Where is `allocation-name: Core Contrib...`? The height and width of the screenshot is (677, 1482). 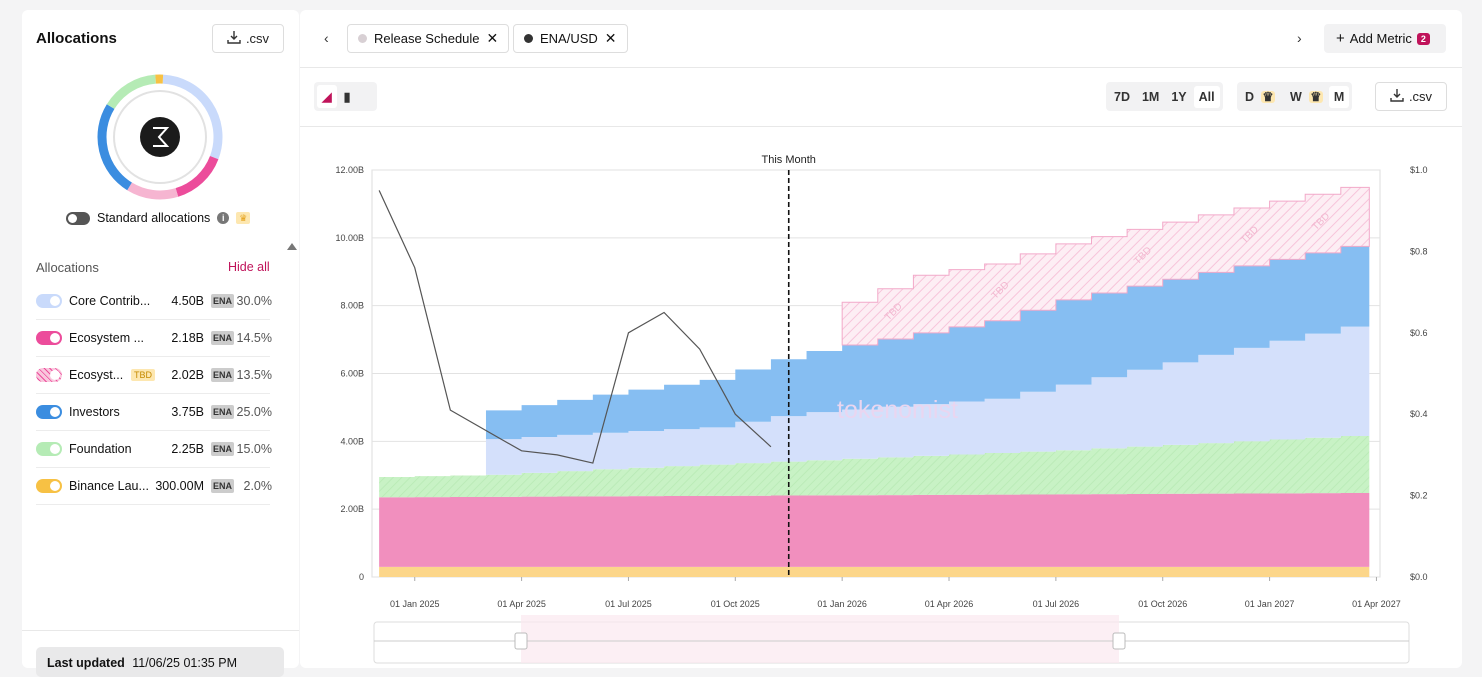
allocation-name: Core Contrib... is located at coordinates (111, 301).